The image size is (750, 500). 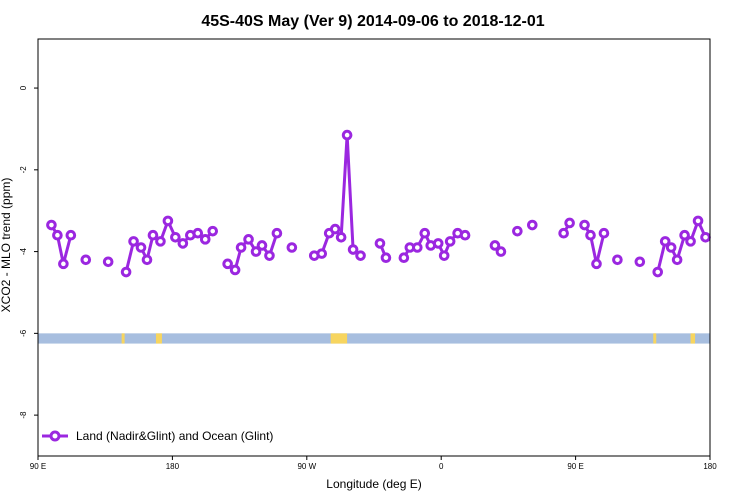 I want to click on y-tick-label: -4, so click(x=23, y=251).